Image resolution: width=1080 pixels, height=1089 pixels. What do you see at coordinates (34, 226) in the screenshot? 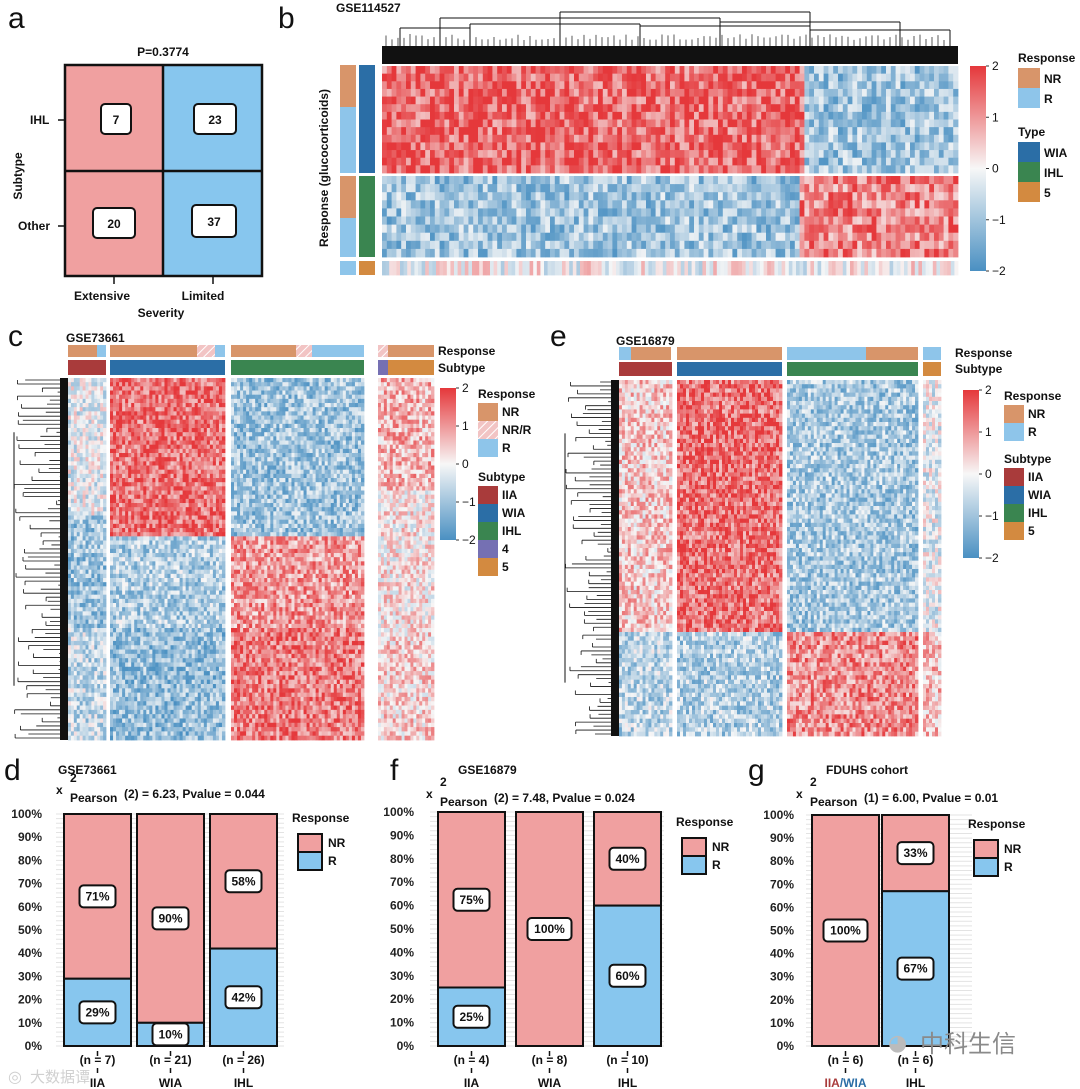
I see `row-label-other: Other` at bounding box center [34, 226].